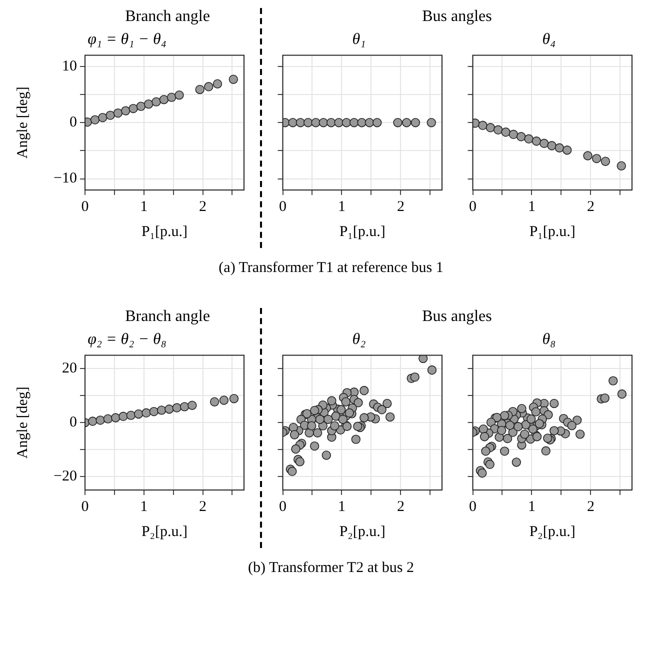 The width and height of the screenshot is (662, 645). Describe the element at coordinates (127, 39) in the screenshot. I see `chart-title: φ₁ = θ₁ − θ₄` at that location.